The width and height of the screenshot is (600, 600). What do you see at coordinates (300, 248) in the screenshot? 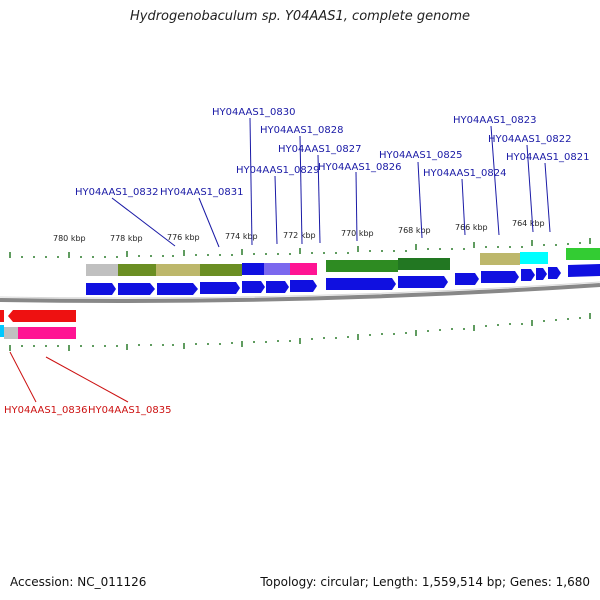
I see `tick-track-outer` at bounding box center [300, 248].